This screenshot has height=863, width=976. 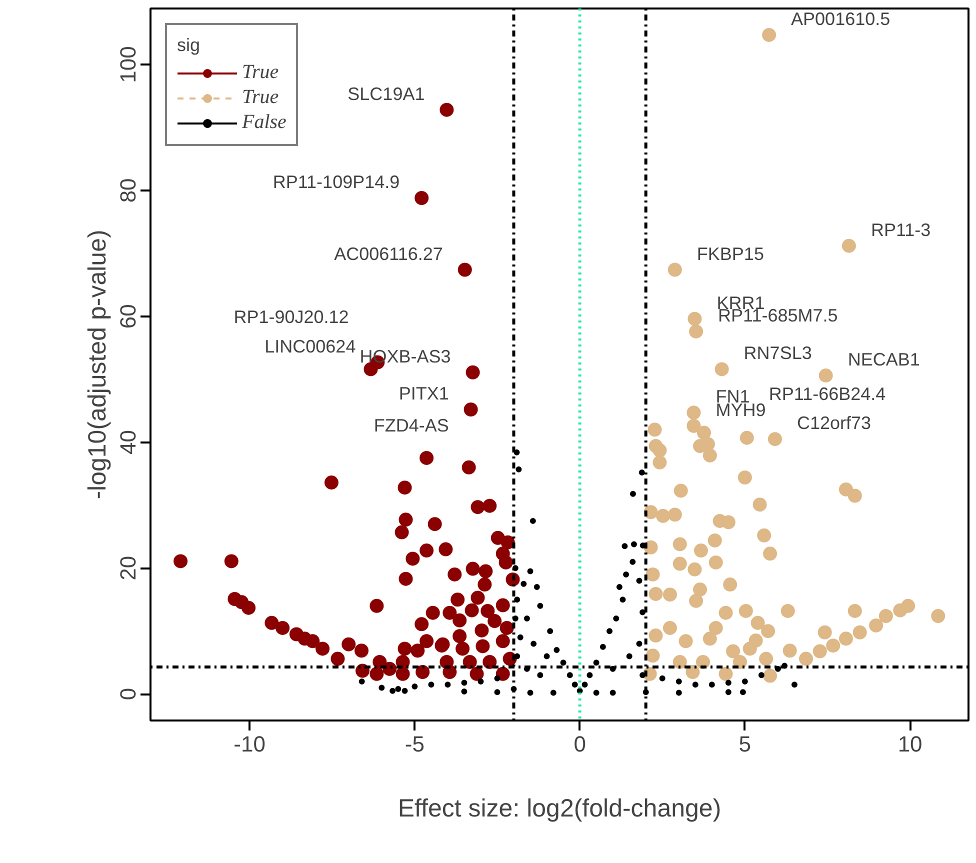 I want to click on y-tick-label: 20, so click(x=128, y=568).